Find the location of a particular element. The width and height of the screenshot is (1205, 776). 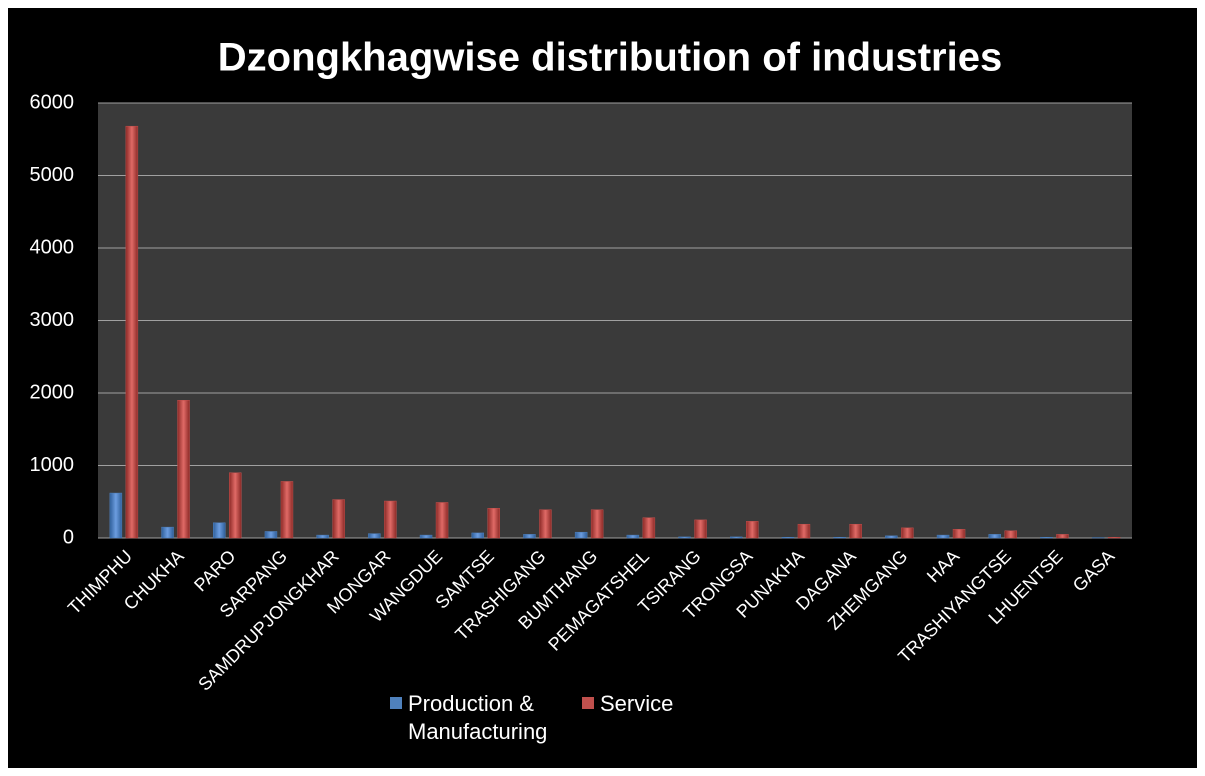

y-tick-label: 4000 is located at coordinates (52, 247).